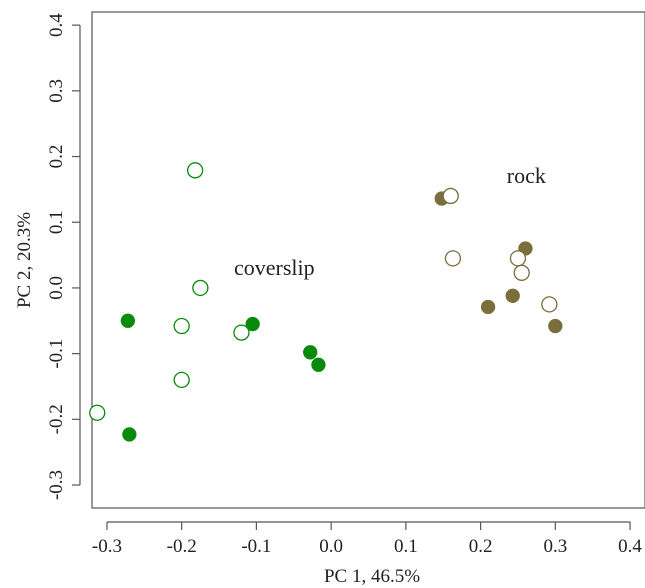 Image resolution: width=645 pixels, height=588 pixels. What do you see at coordinates (274, 267) in the screenshot?
I see `annotation-coverslip: coverslip` at bounding box center [274, 267].